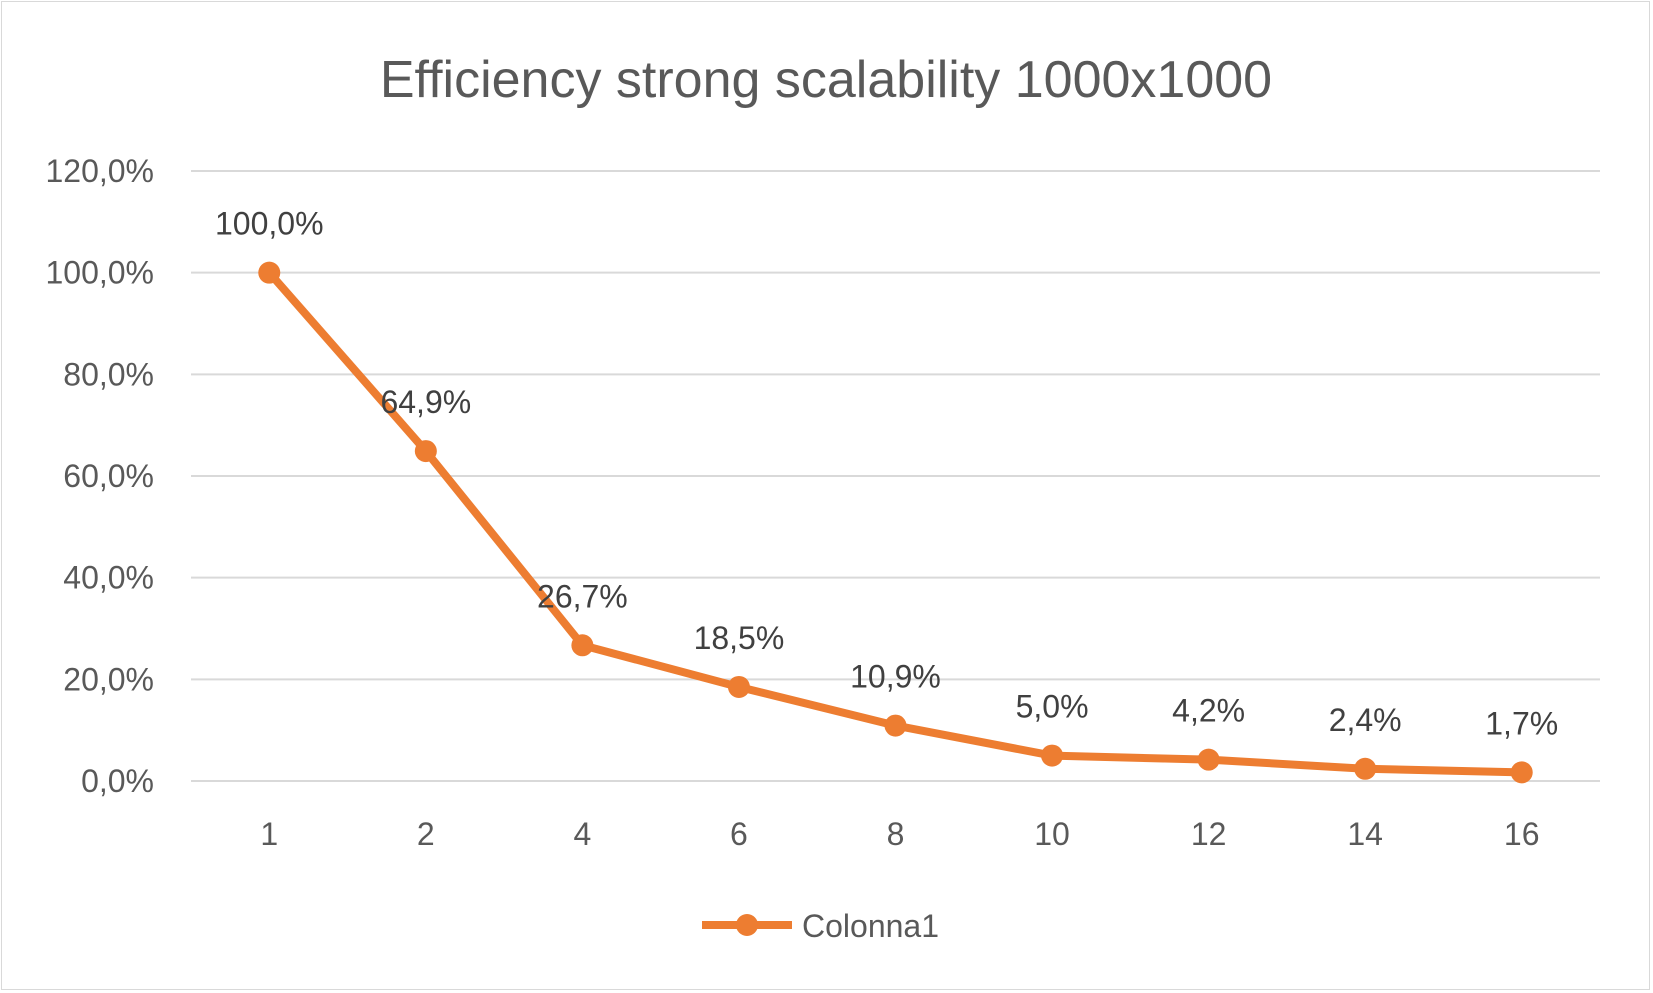 The width and height of the screenshot is (1653, 993). What do you see at coordinates (426, 834) in the screenshot?
I see `x-tick-label: 2` at bounding box center [426, 834].